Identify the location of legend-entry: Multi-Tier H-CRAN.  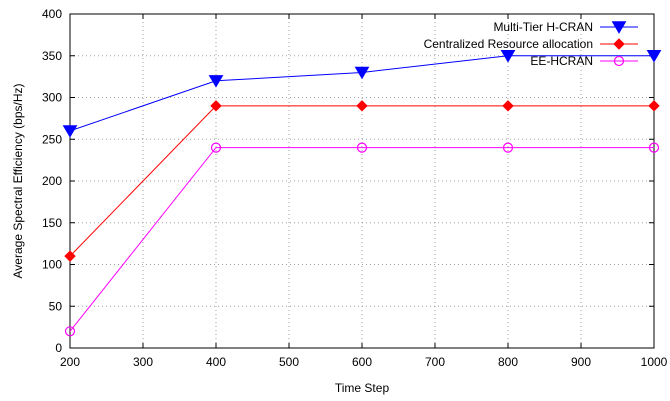
(565, 27).